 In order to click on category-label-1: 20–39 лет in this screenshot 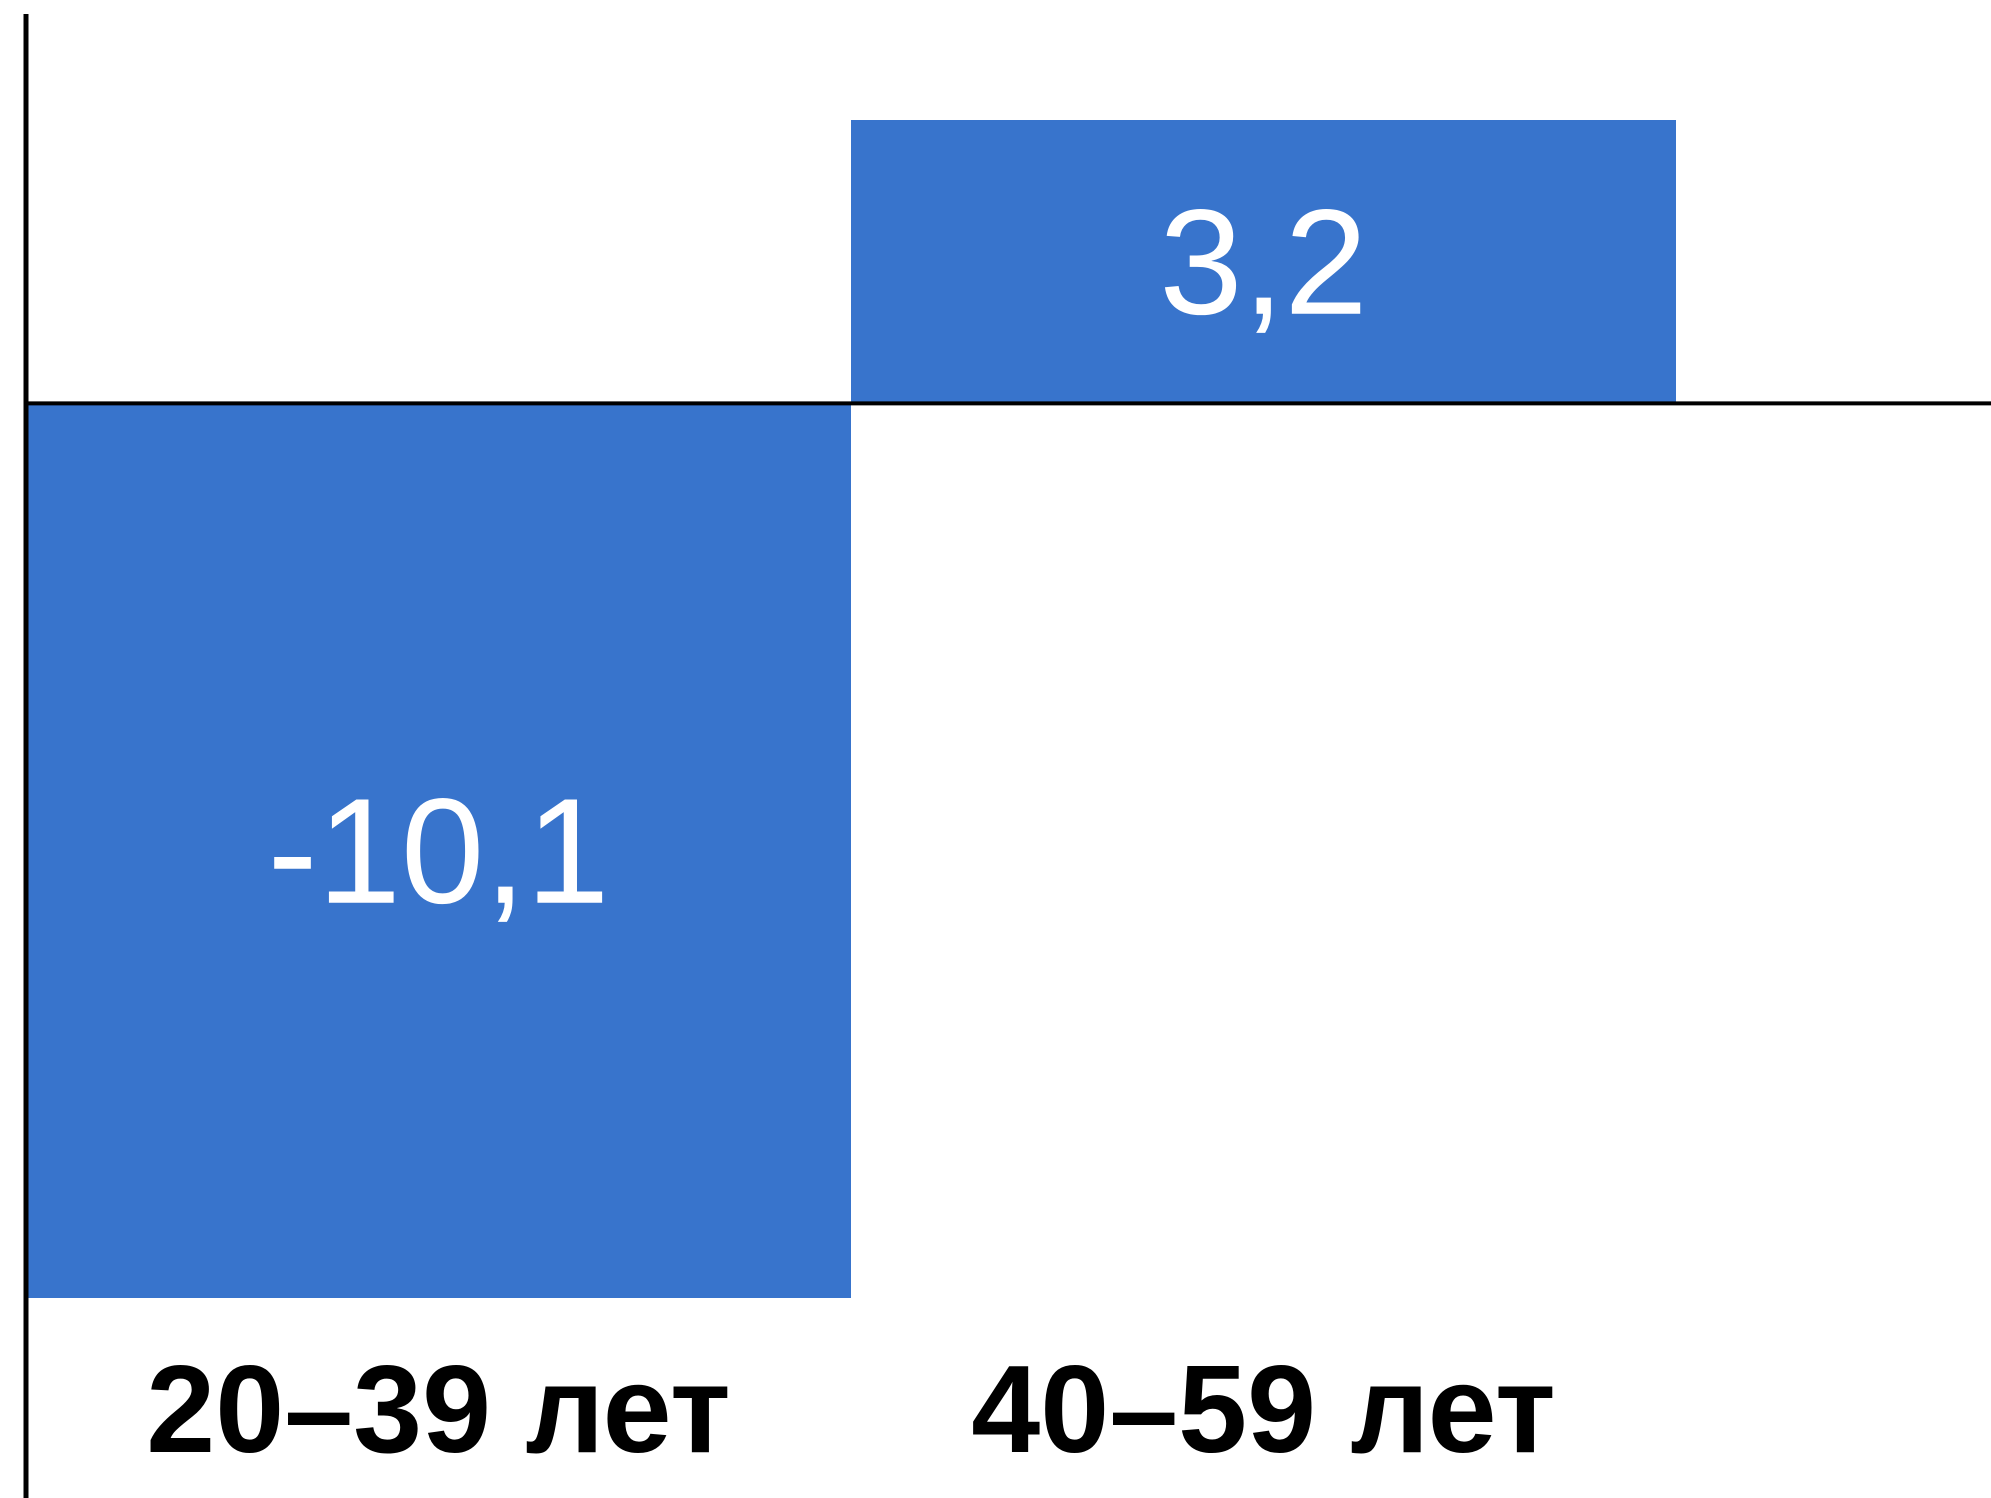, I will do `click(438, 1410)`.